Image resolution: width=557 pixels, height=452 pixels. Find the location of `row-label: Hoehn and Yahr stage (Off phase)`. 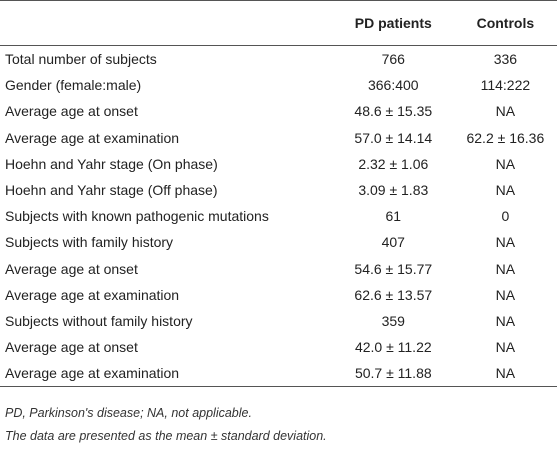

row-label: Hoehn and Yahr stage (Off phase) is located at coordinates (111, 190).